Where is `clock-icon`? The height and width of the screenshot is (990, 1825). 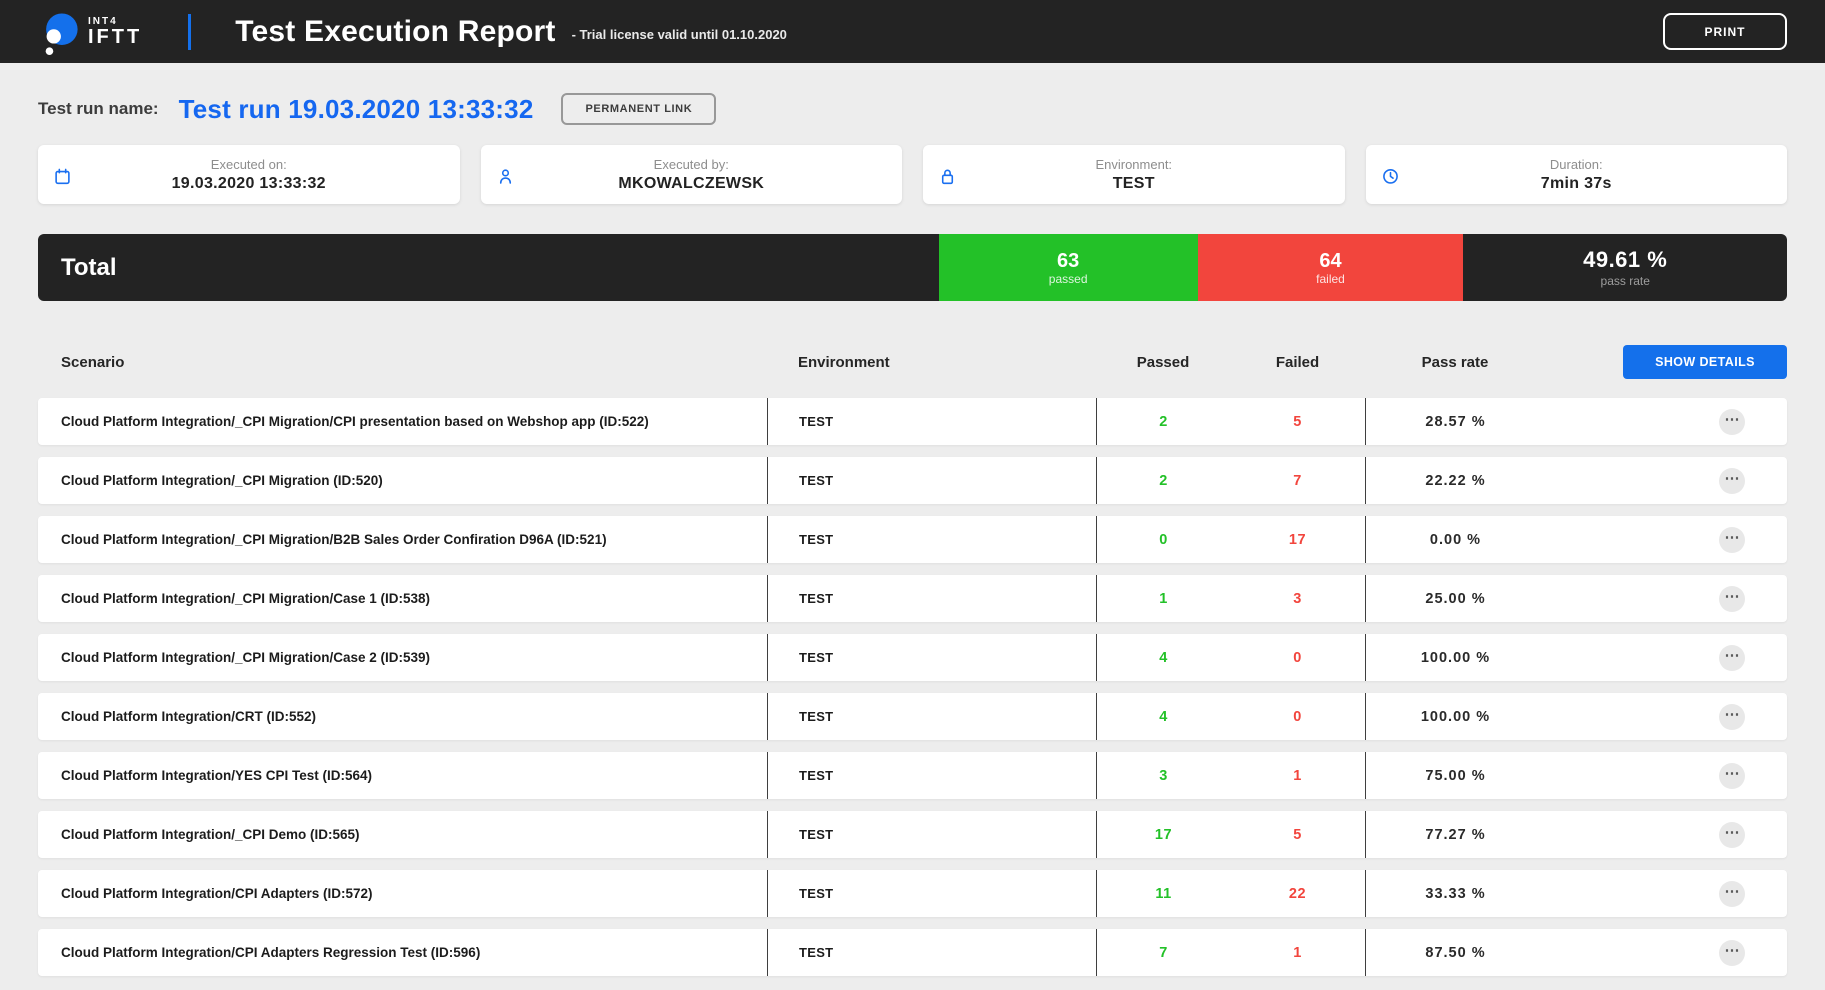 clock-icon is located at coordinates (1390, 175).